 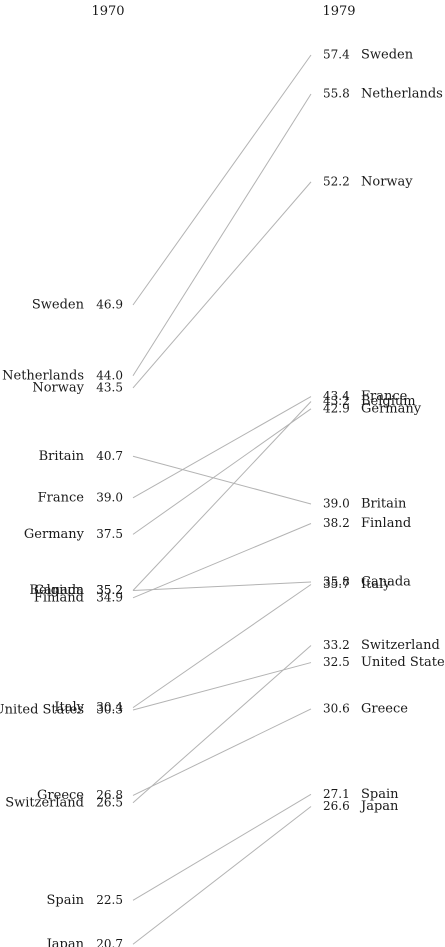 What do you see at coordinates (109, 942) in the screenshot?
I see `left-value-label-japan: 20.7` at bounding box center [109, 942].